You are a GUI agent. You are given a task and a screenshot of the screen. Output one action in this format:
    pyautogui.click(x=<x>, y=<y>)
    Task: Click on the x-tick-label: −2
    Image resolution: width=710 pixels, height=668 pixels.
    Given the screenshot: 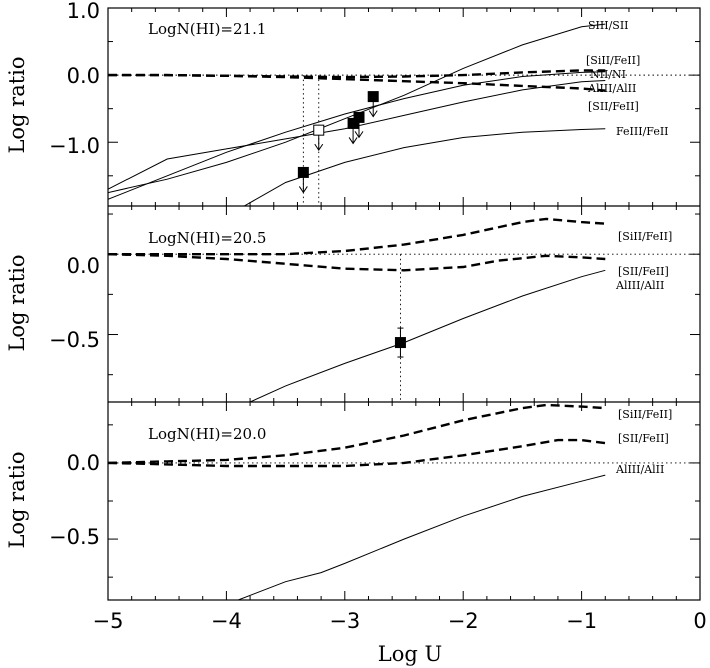 What is the action you would take?
    pyautogui.click(x=463, y=621)
    